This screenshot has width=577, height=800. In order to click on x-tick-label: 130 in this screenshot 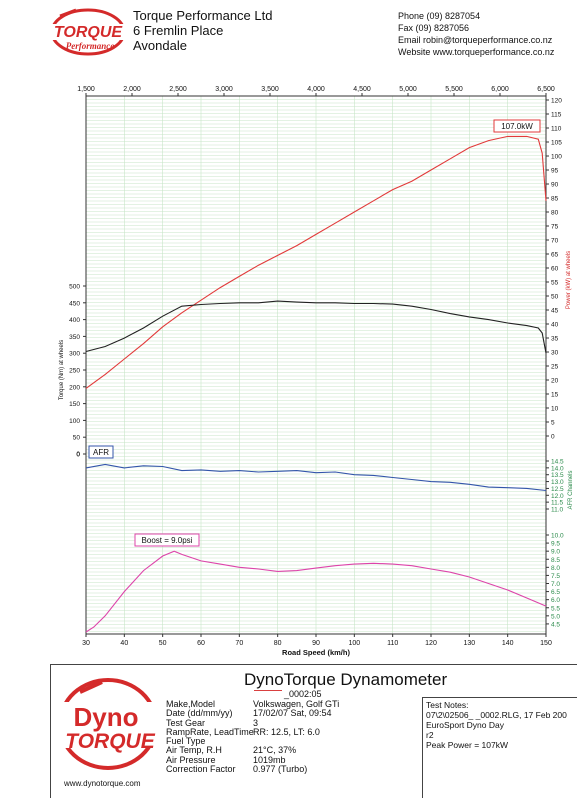, I will do `click(469, 643)`.